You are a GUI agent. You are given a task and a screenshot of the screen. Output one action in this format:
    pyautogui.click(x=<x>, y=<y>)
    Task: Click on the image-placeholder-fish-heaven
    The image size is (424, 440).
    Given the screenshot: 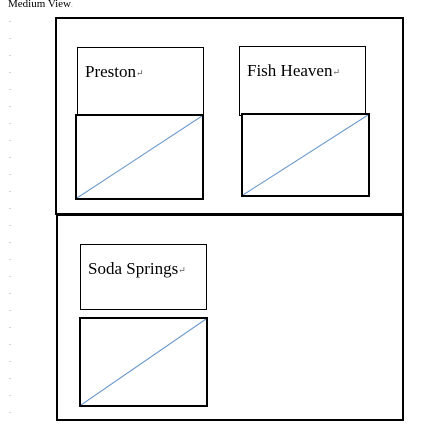 What is the action you would take?
    pyautogui.click(x=305, y=155)
    